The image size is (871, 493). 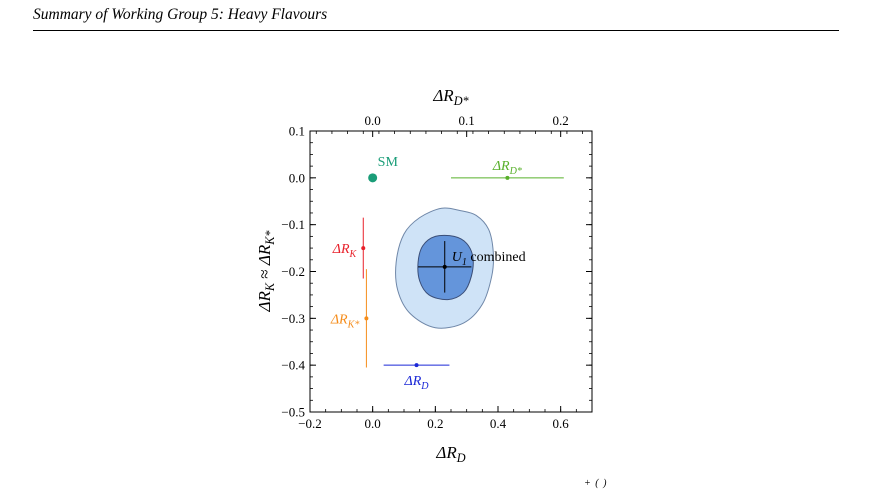 I want to click on x-tick-label: 0.4, so click(x=498, y=423).